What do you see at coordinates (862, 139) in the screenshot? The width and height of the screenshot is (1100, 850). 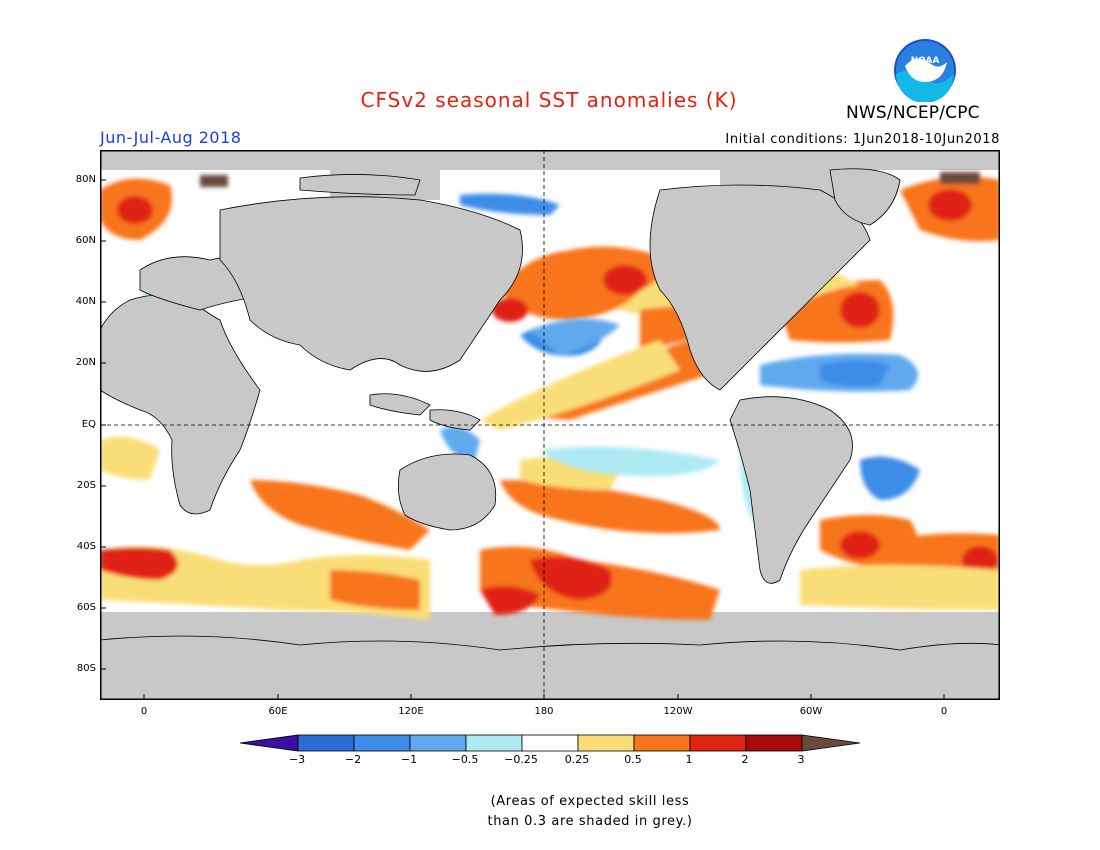 I see `initial-conditions: Initial conditions: 1Jun2018-10Jun2018` at bounding box center [862, 139].